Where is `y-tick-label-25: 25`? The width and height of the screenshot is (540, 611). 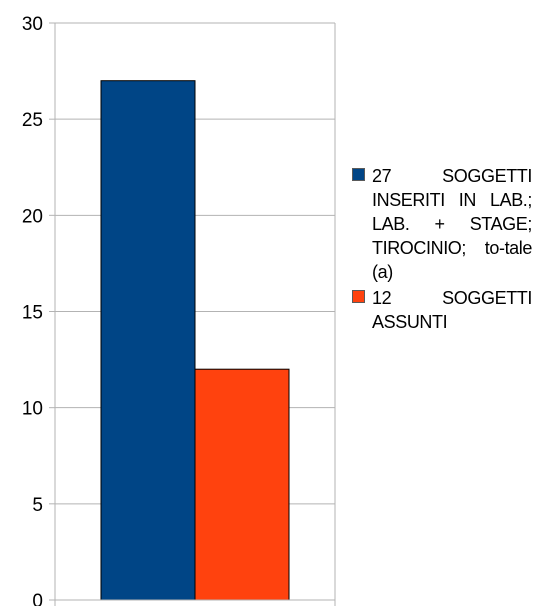 y-tick-label-25: 25 is located at coordinates (32, 120).